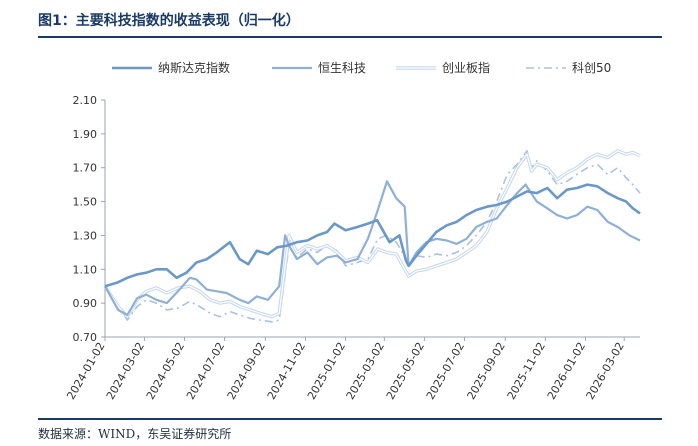 The width and height of the screenshot is (698, 446). What do you see at coordinates (486, 371) in the screenshot?
I see `x-tick-label: 2025-09-02` at bounding box center [486, 371].